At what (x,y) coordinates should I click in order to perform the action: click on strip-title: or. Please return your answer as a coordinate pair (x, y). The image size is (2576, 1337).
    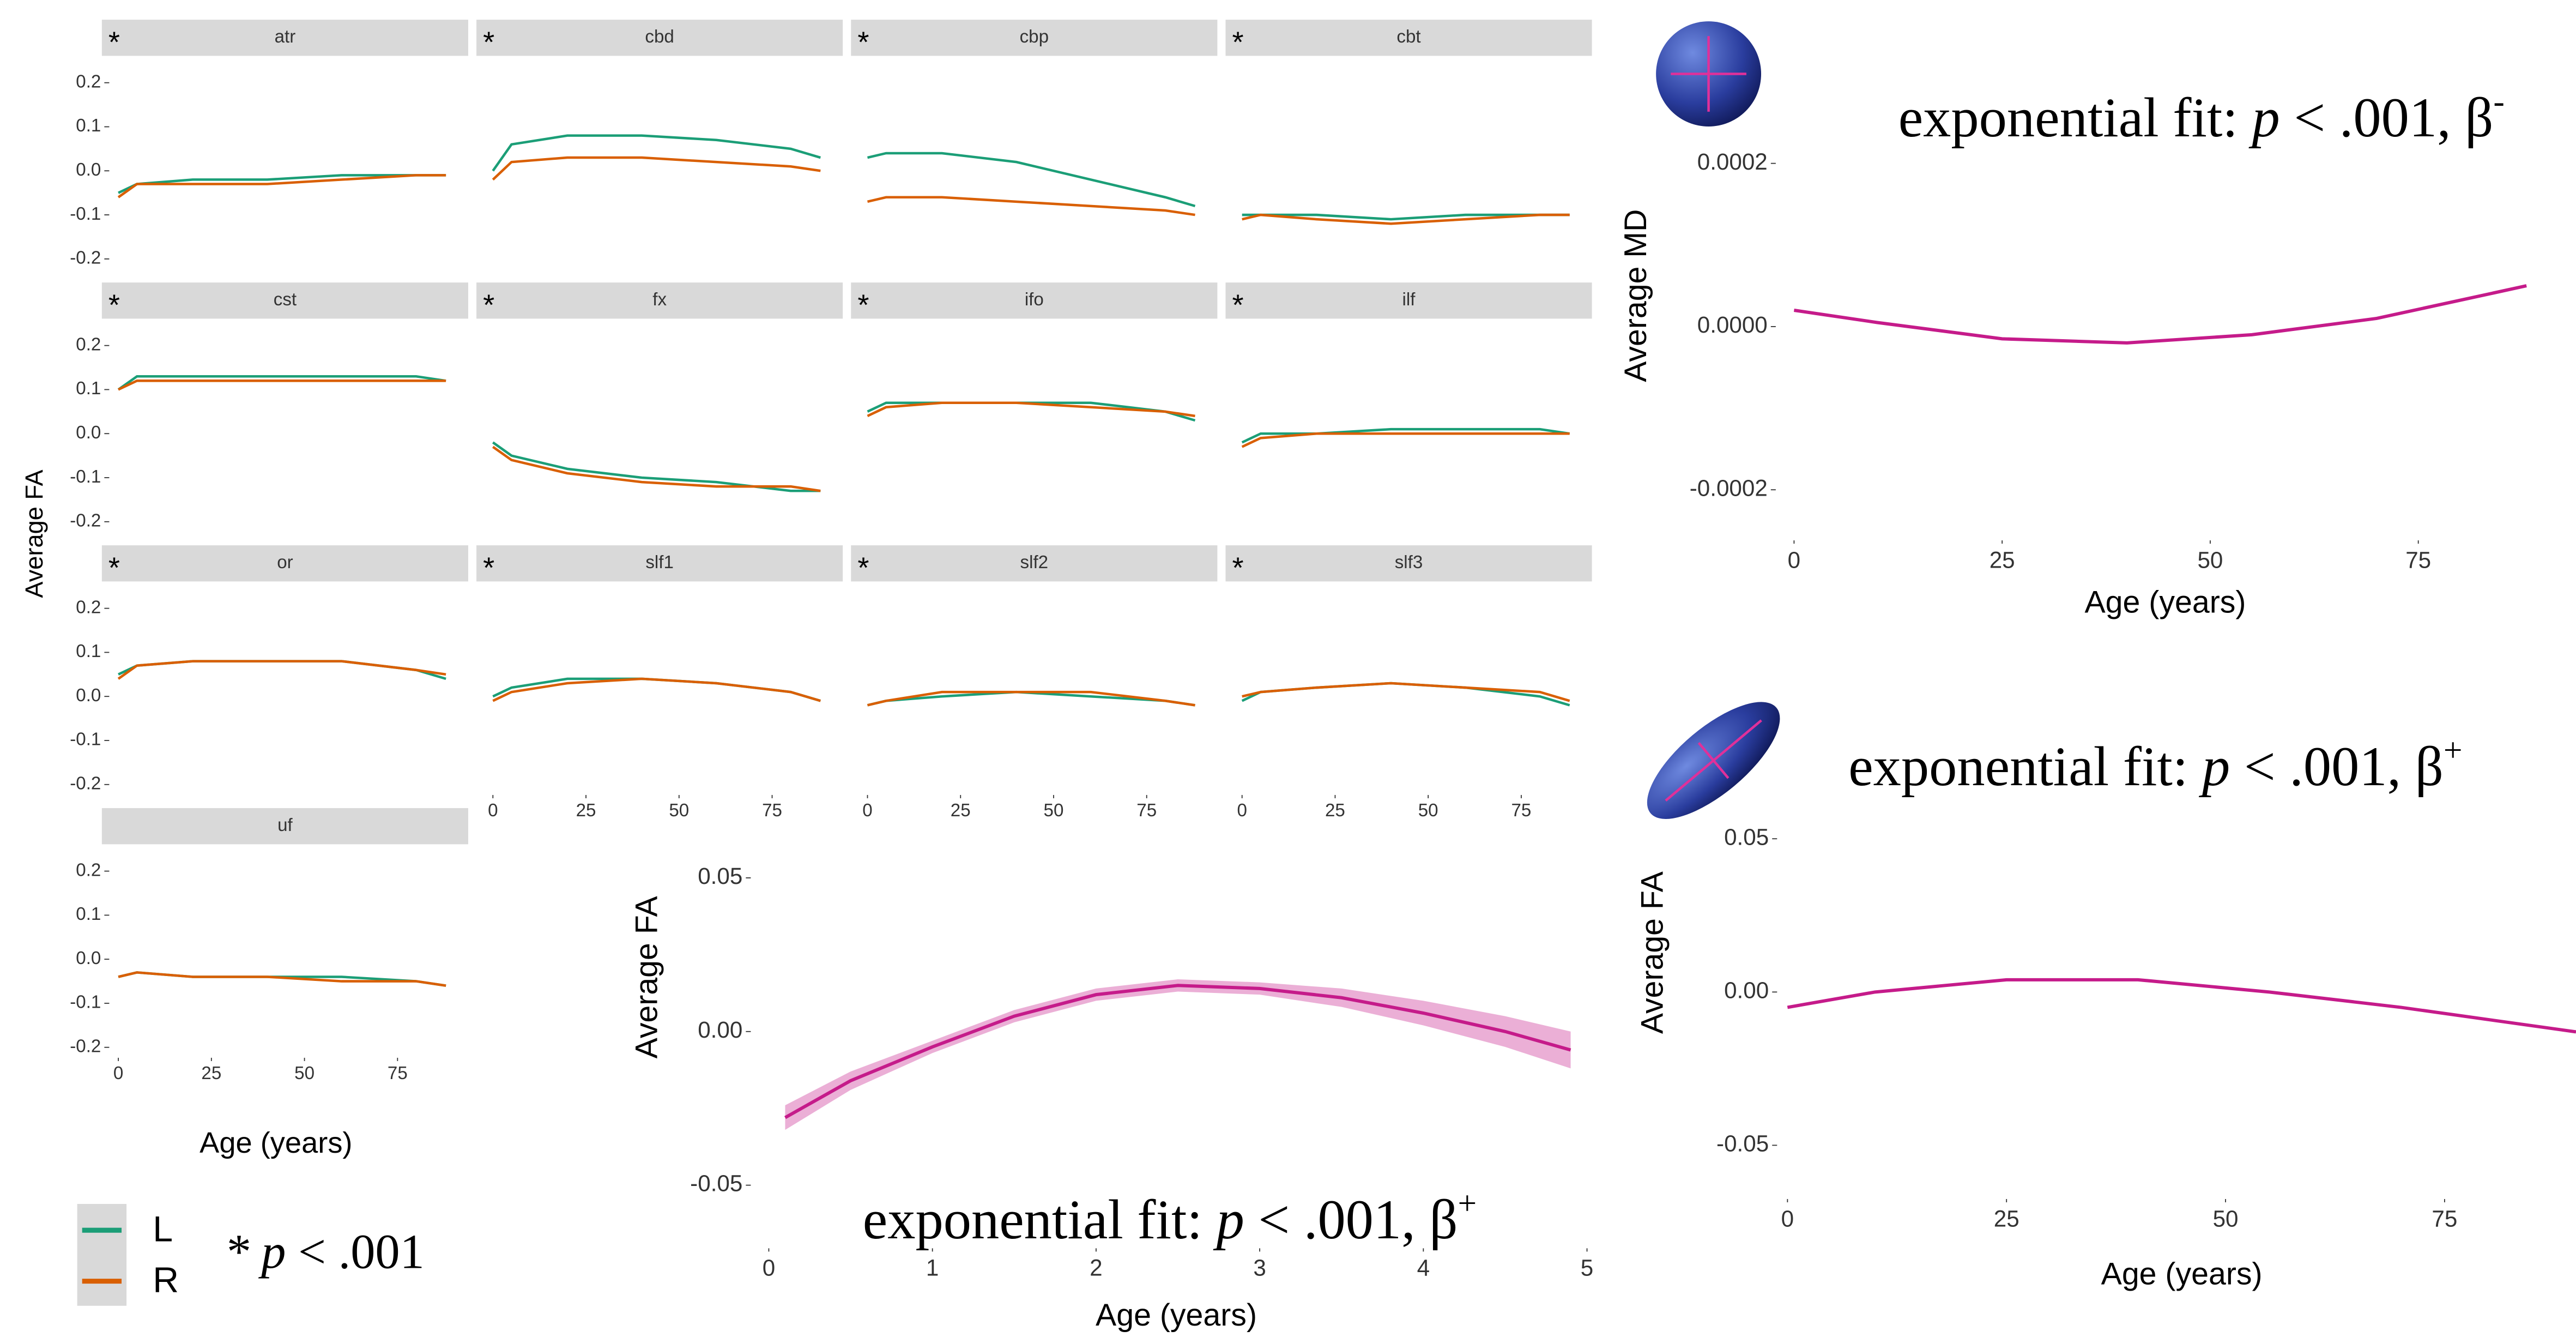
    Looking at the image, I should click on (285, 562).